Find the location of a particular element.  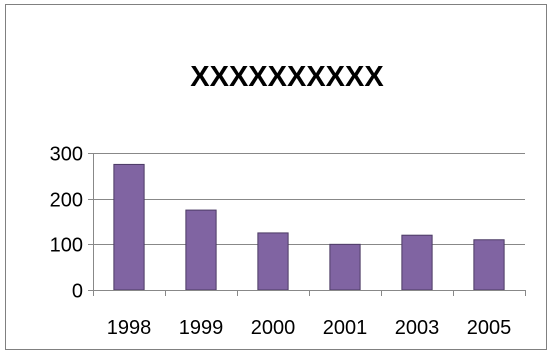

x-tick-label: 1999 is located at coordinates (201, 328).